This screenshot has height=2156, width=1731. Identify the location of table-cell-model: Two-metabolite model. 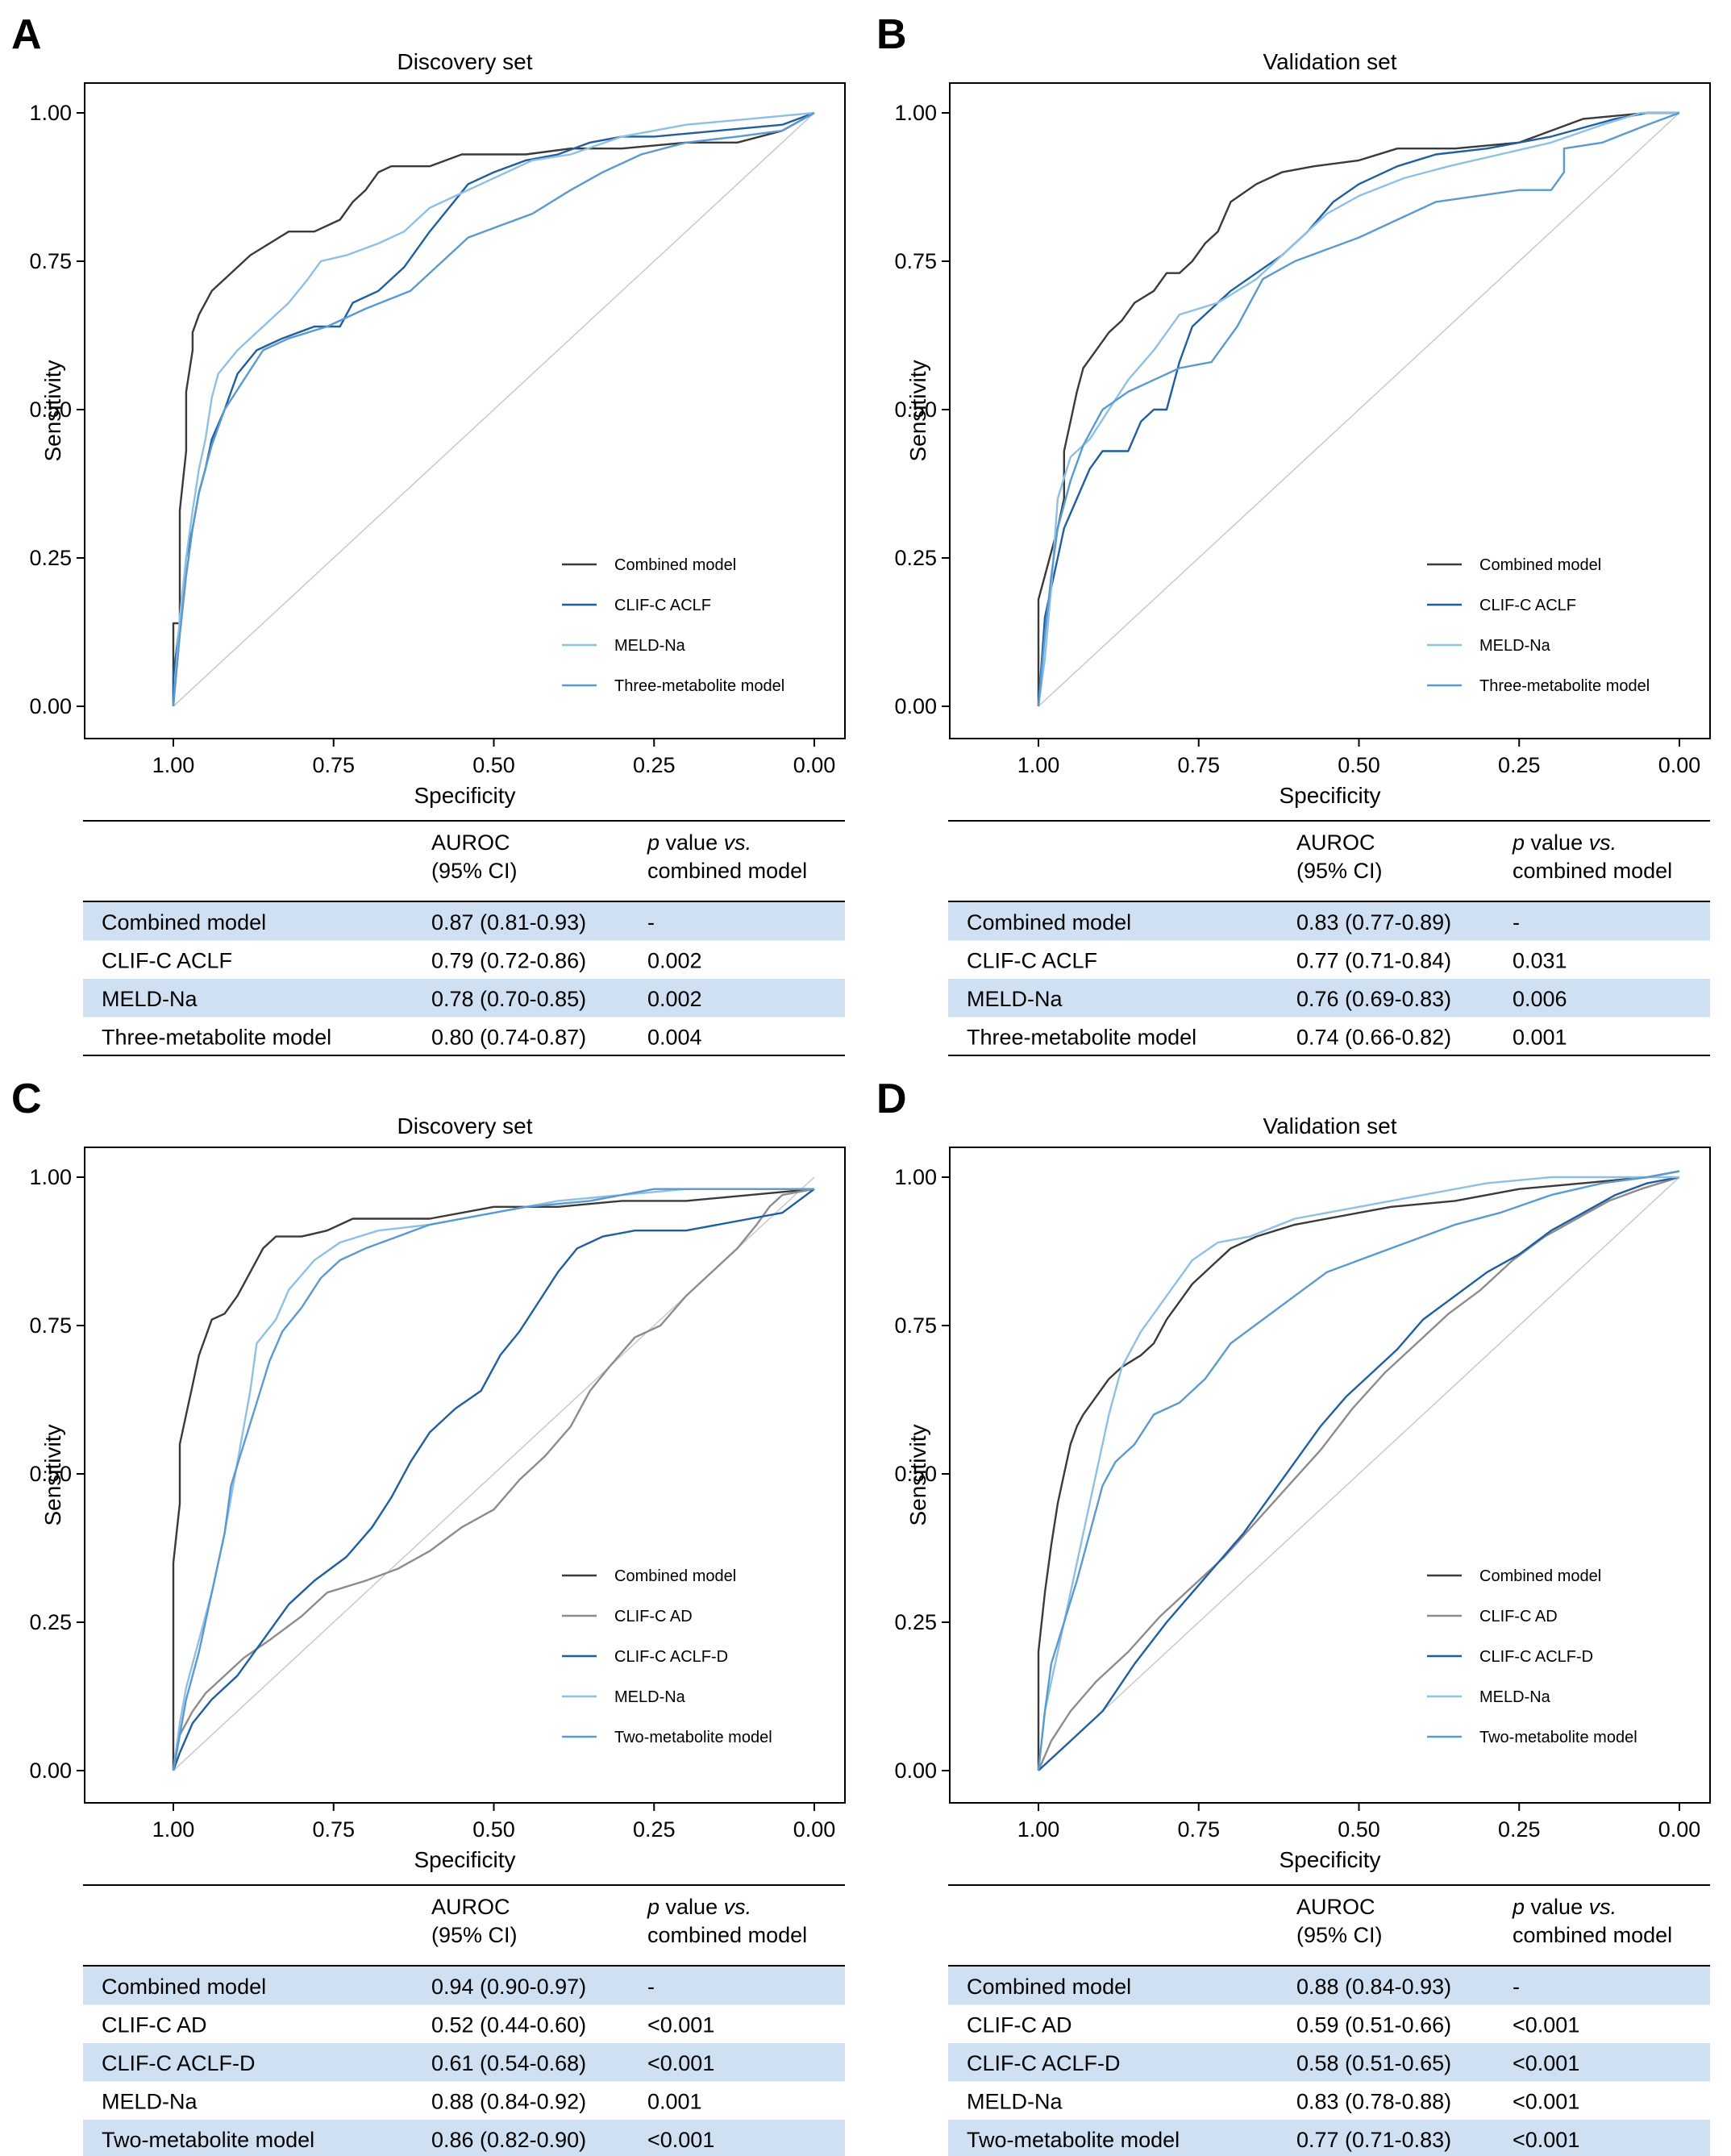
(1073, 2140).